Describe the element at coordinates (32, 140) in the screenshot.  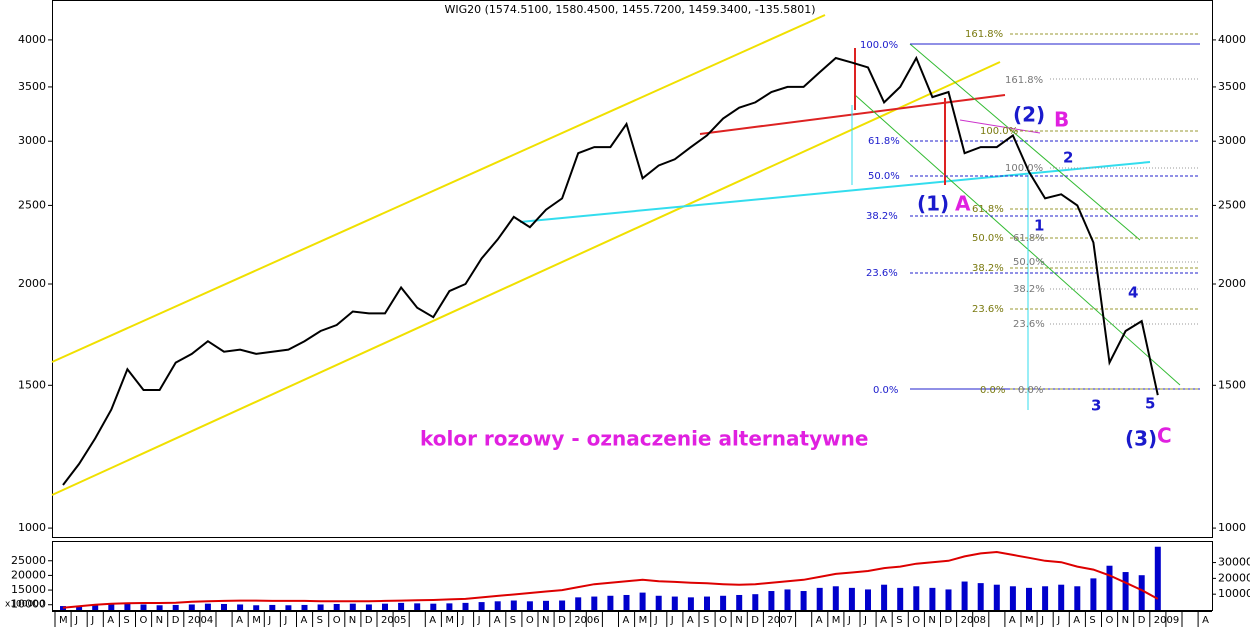
I see `y-tick-label: 3000` at that location.